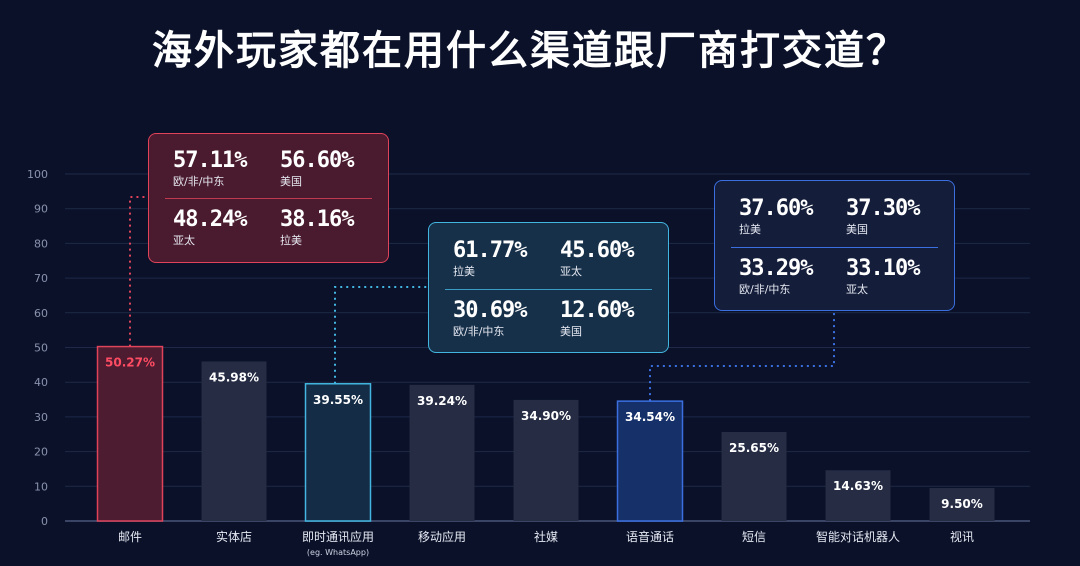 Image resolution: width=1080 pixels, height=566 pixels. What do you see at coordinates (317, 219) in the screenshot?
I see `callout-value: 38.16%` at bounding box center [317, 219].